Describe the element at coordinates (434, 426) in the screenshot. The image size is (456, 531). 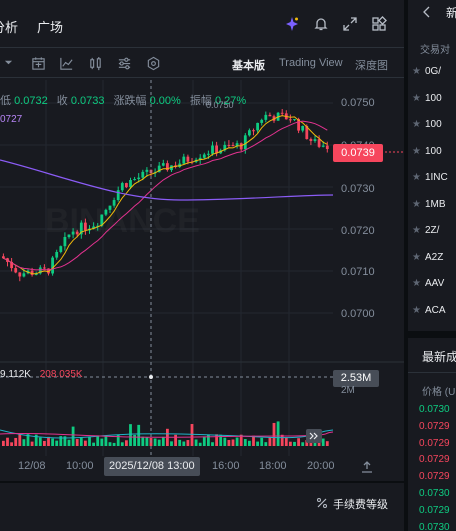
I see `trade-price: 0.0729` at that location.